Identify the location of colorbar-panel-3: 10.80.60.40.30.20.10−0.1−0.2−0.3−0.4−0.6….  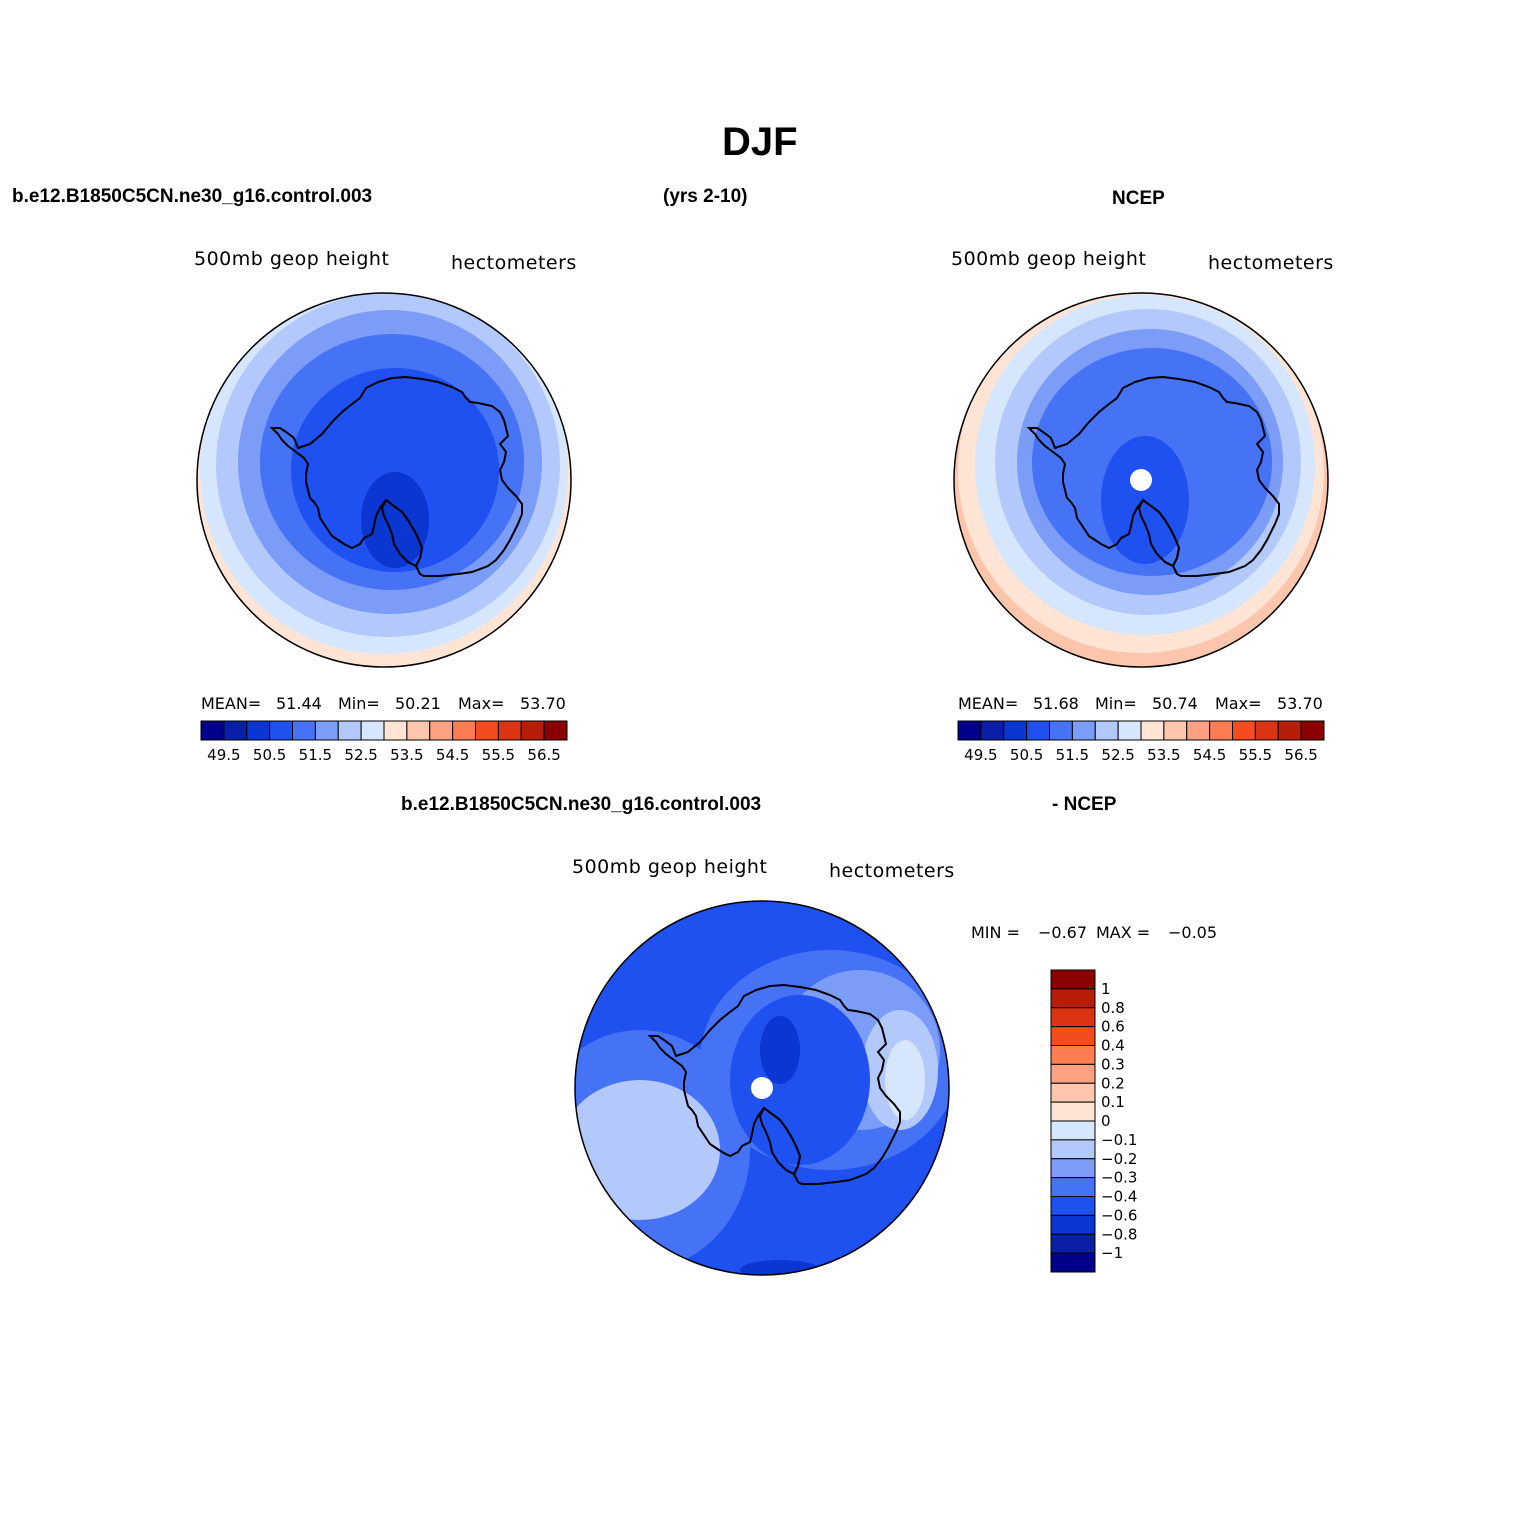
(1093, 1121).